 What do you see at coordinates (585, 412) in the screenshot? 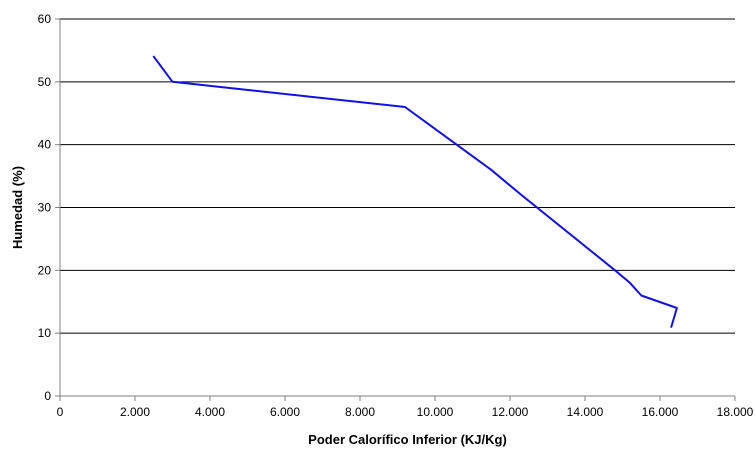
I see `x-tick-label-7: 14.000` at bounding box center [585, 412].